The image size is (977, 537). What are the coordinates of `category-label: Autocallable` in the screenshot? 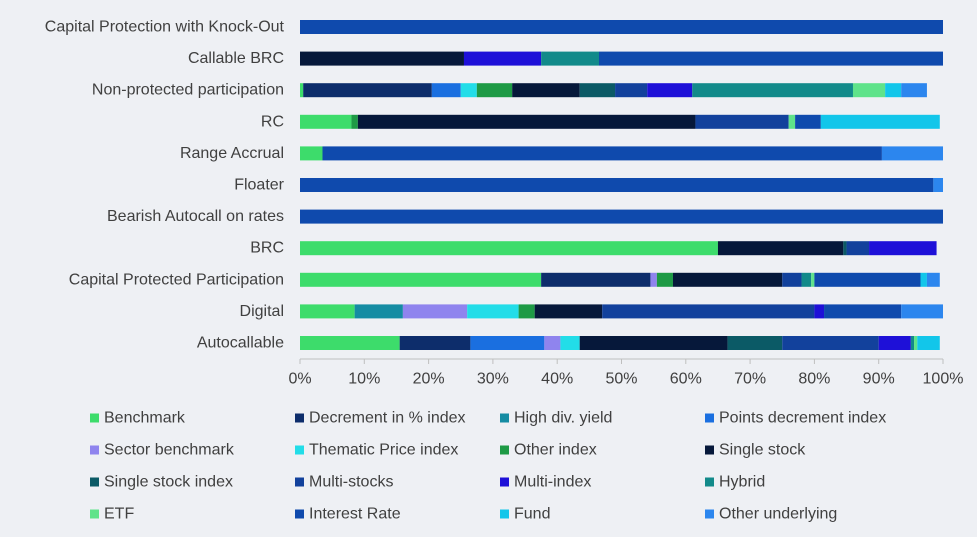 It's located at (240, 343).